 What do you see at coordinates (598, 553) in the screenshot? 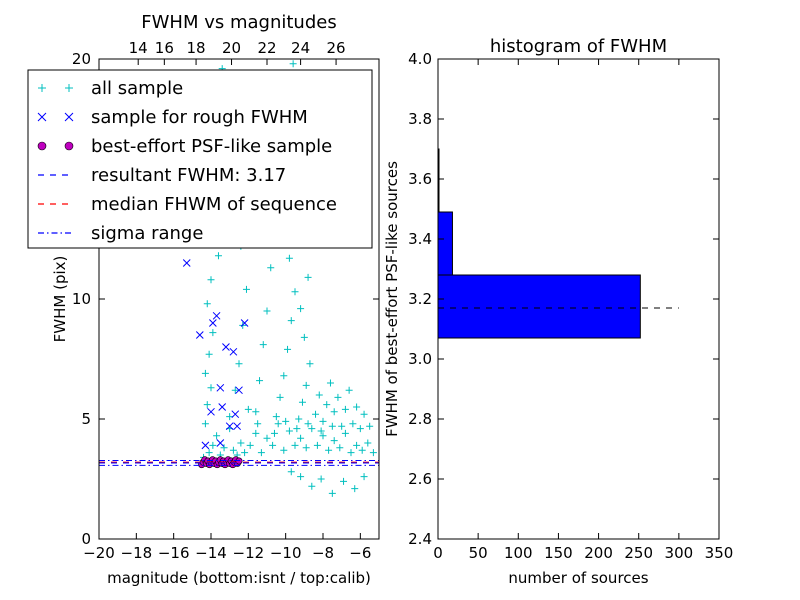
I see `right-xtick-label: 200` at bounding box center [598, 553].